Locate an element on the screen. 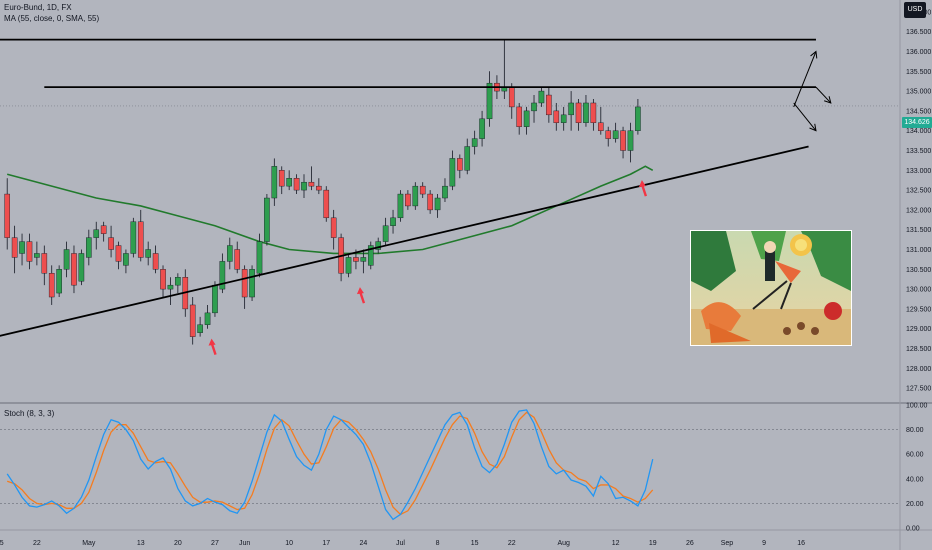 Image resolution: width=932 pixels, height=550 pixels. time-tick-label: 27 is located at coordinates (215, 543).